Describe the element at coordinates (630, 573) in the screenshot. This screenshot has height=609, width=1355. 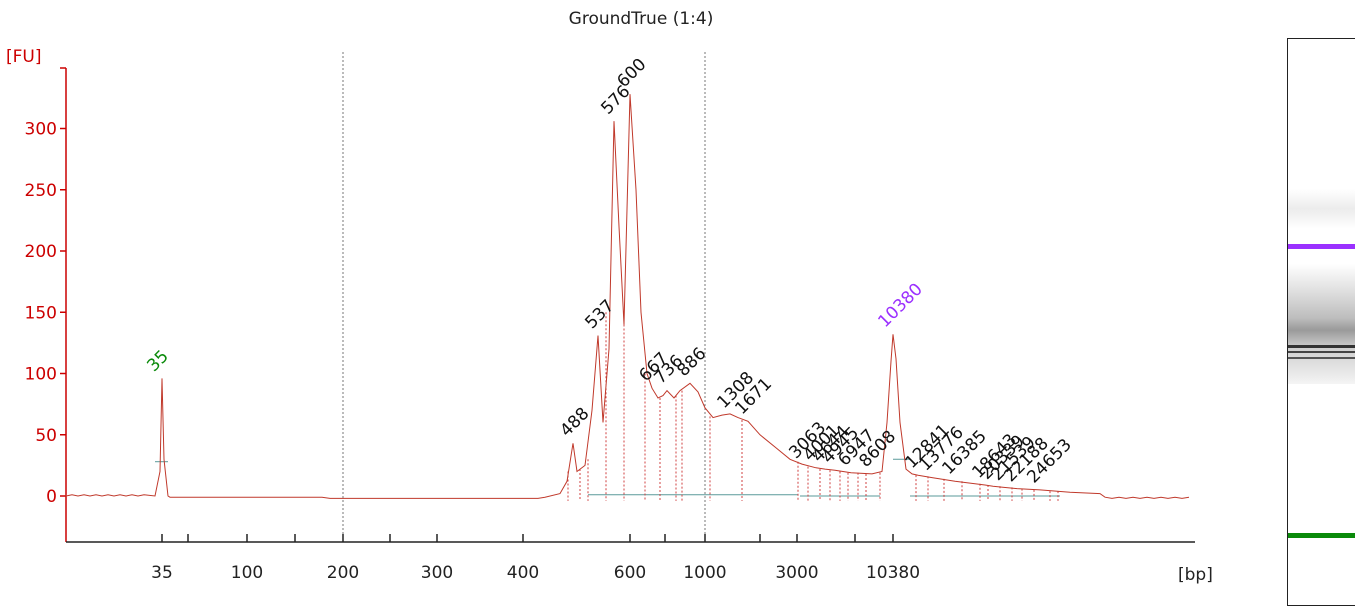
I see `x-tick-label: 600` at that location.